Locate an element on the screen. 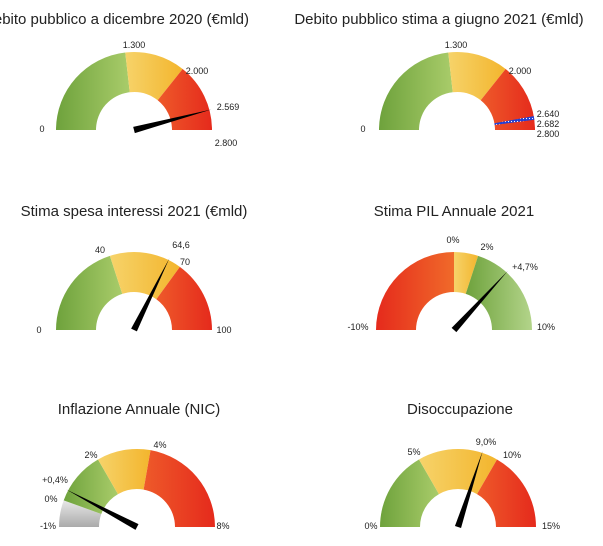  tick-label-min: -1% is located at coordinates (48, 526).